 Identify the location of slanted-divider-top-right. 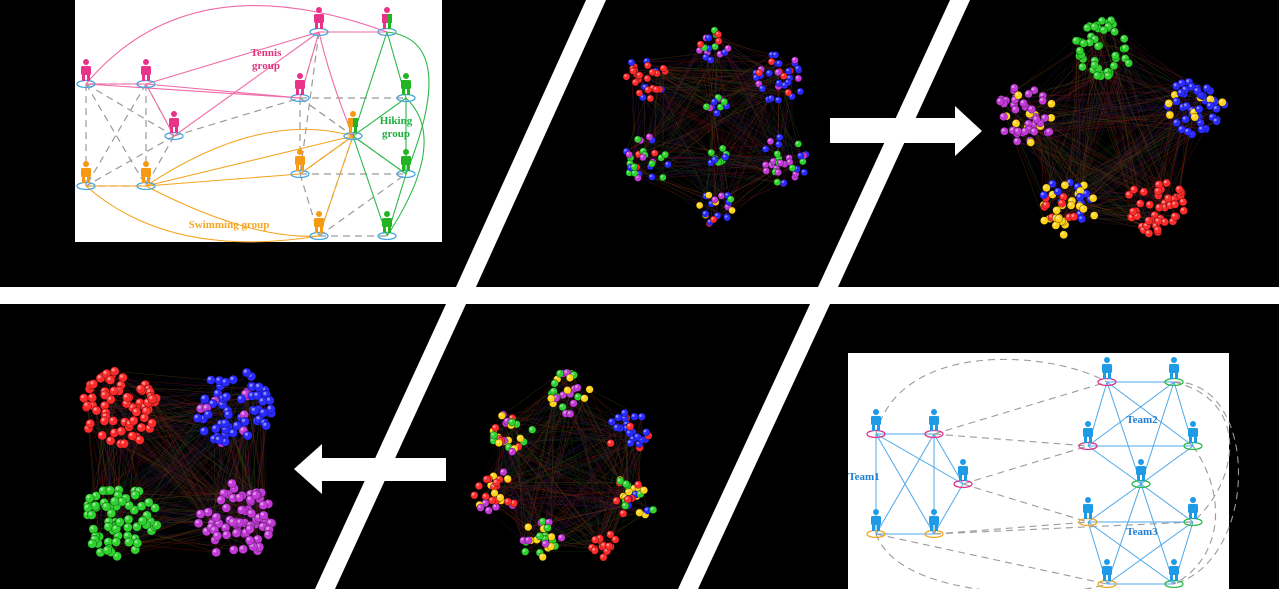
(894, 143).